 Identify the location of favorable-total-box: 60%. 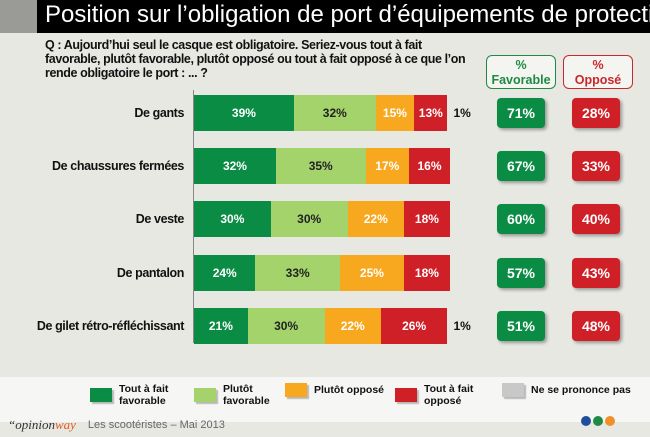
(521, 219).